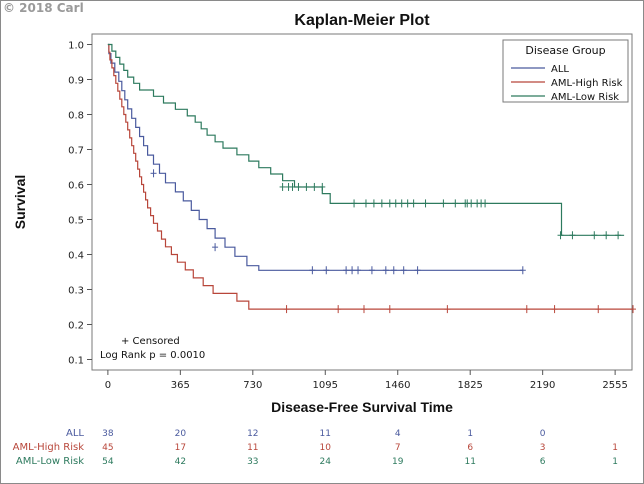 The height and width of the screenshot is (484, 644). What do you see at coordinates (181, 434) in the screenshot?
I see `at-risk-count: 20` at bounding box center [181, 434].